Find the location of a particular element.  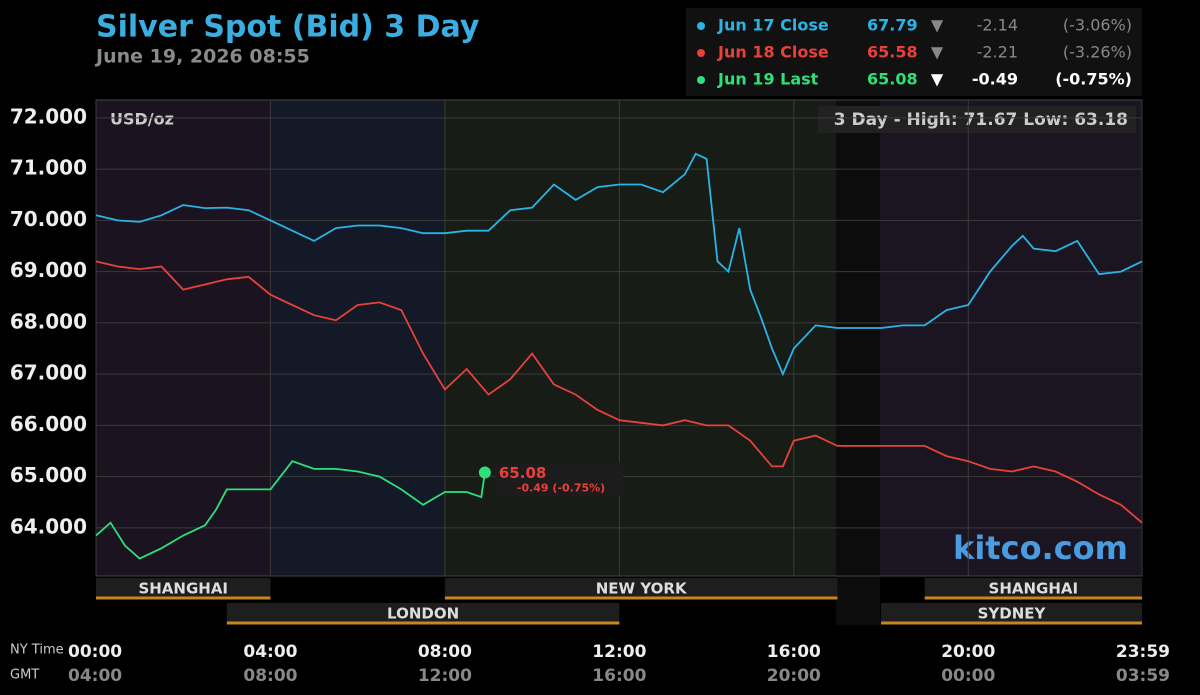

y-tick-label: 65.000 is located at coordinates (48, 475).